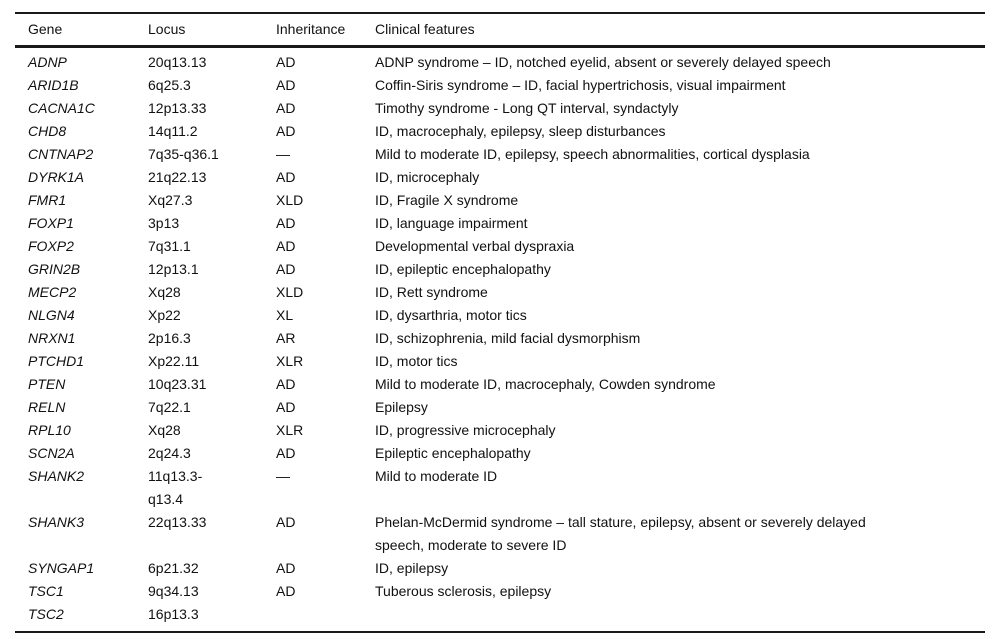 Image resolution: width=1000 pixels, height=639 pixels. What do you see at coordinates (451, 223) in the screenshot?
I see `cell-features: ID, language impairment` at bounding box center [451, 223].